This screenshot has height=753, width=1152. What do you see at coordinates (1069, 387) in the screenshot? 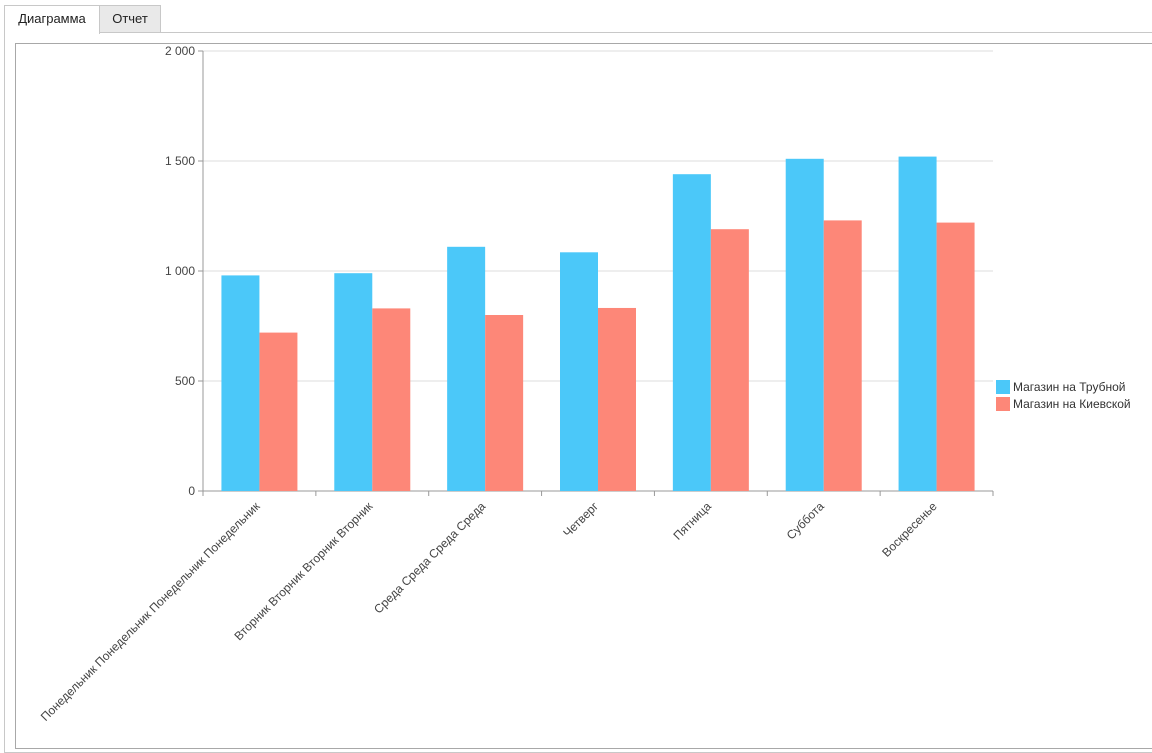
I see `legend-label: Магазин на Трубной` at bounding box center [1069, 387].